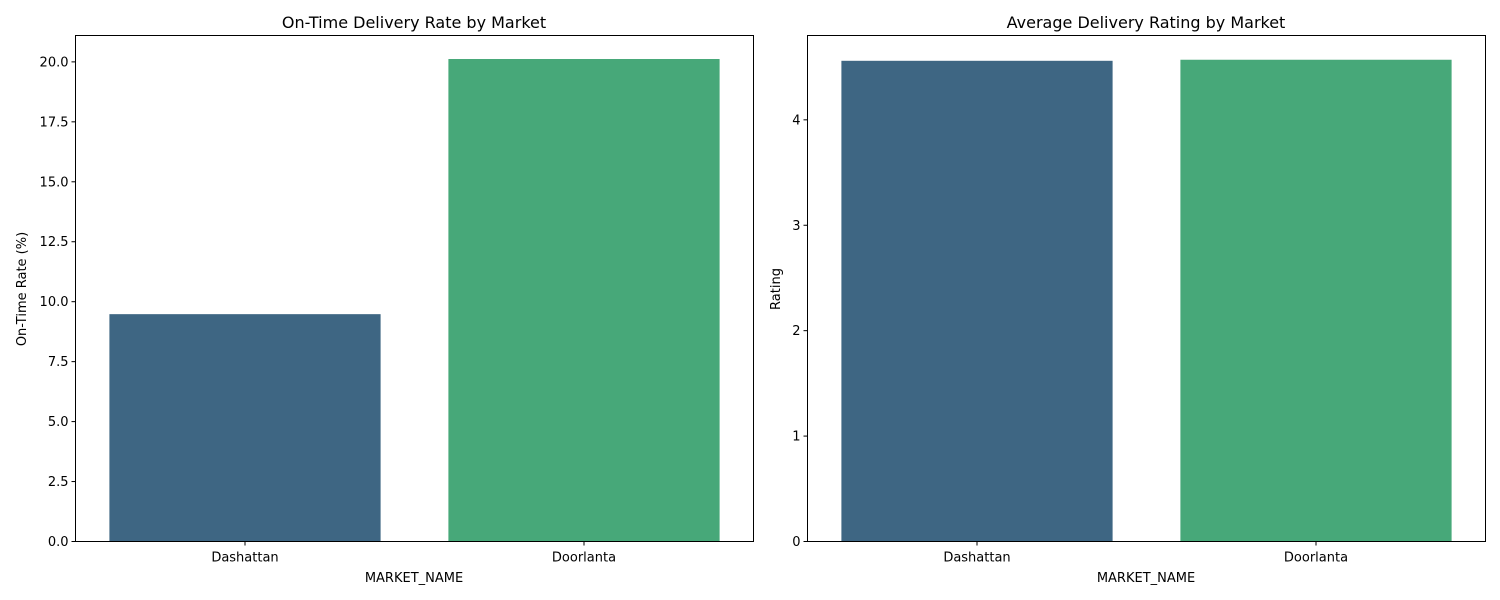 The width and height of the screenshot is (1500, 600). Describe the element at coordinates (58, 422) in the screenshot. I see `y-tick-label: 5.0` at that location.